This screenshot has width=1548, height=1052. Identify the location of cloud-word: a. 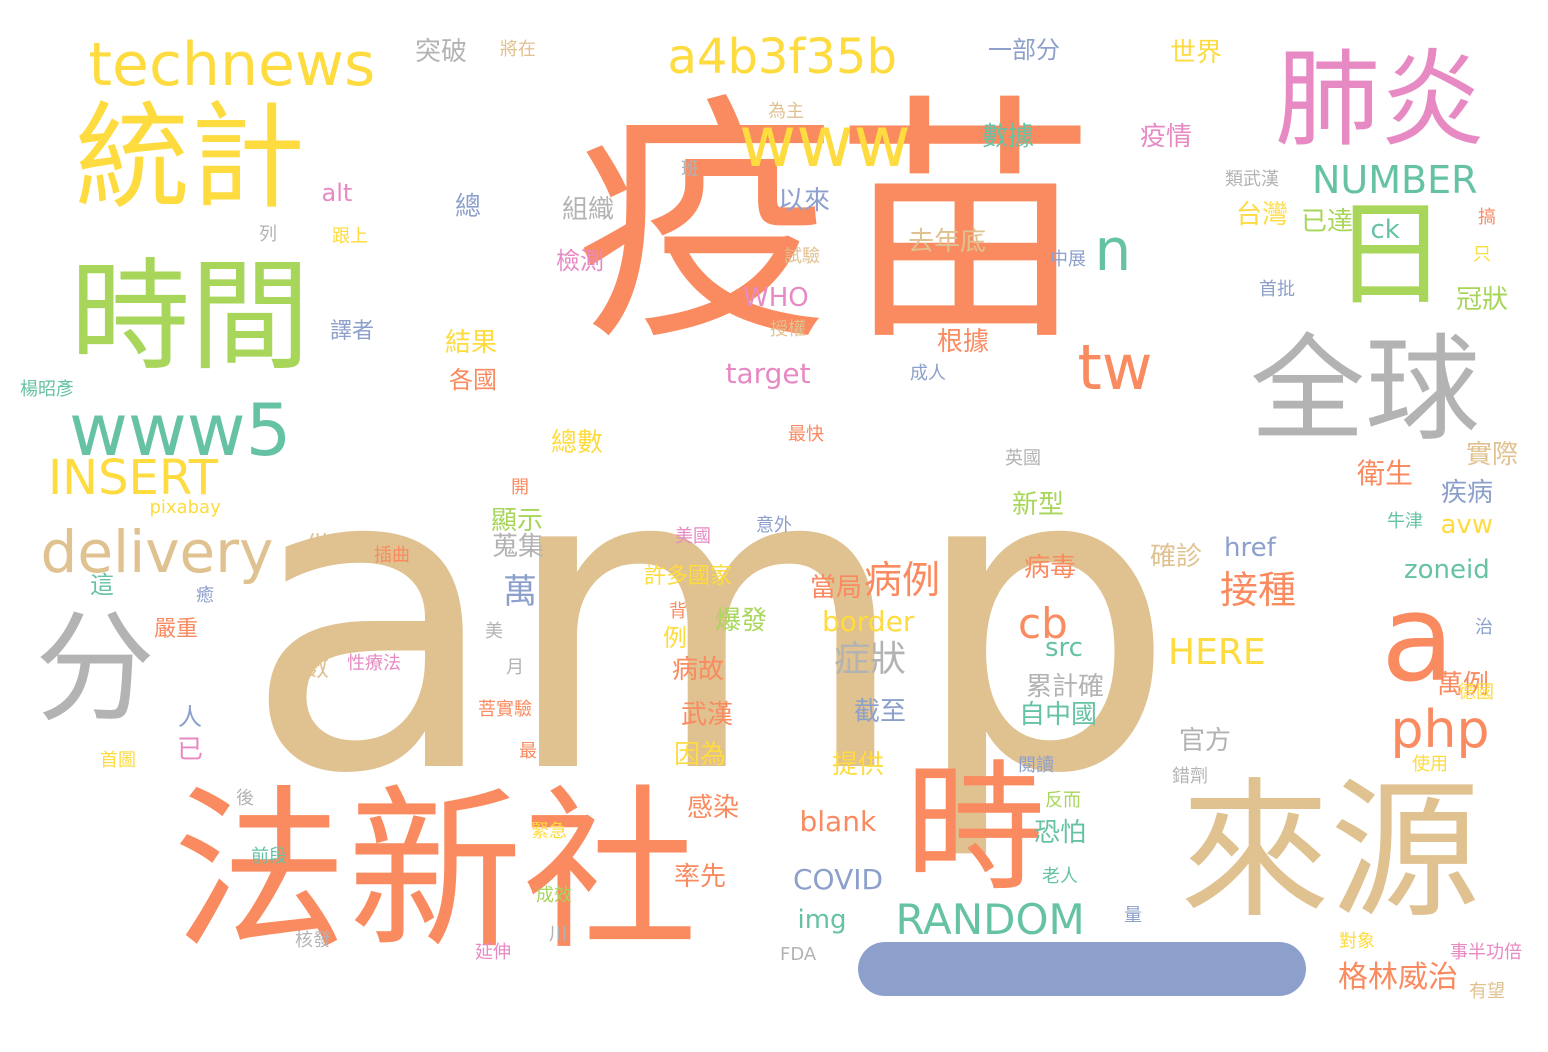
(1418, 639).